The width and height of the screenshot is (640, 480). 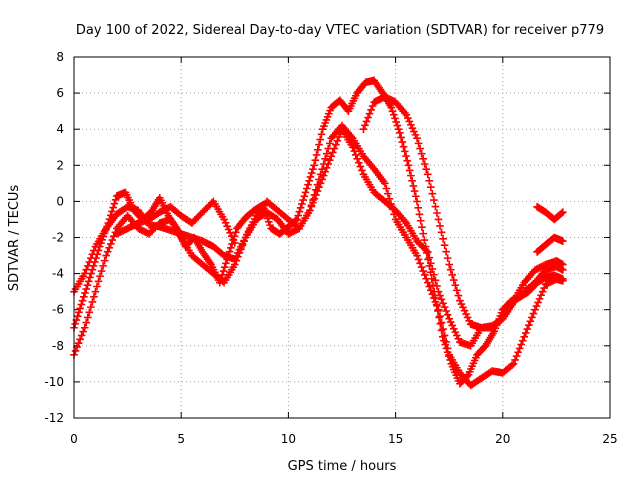 I want to click on x-tick-label: 25, so click(x=609, y=439).